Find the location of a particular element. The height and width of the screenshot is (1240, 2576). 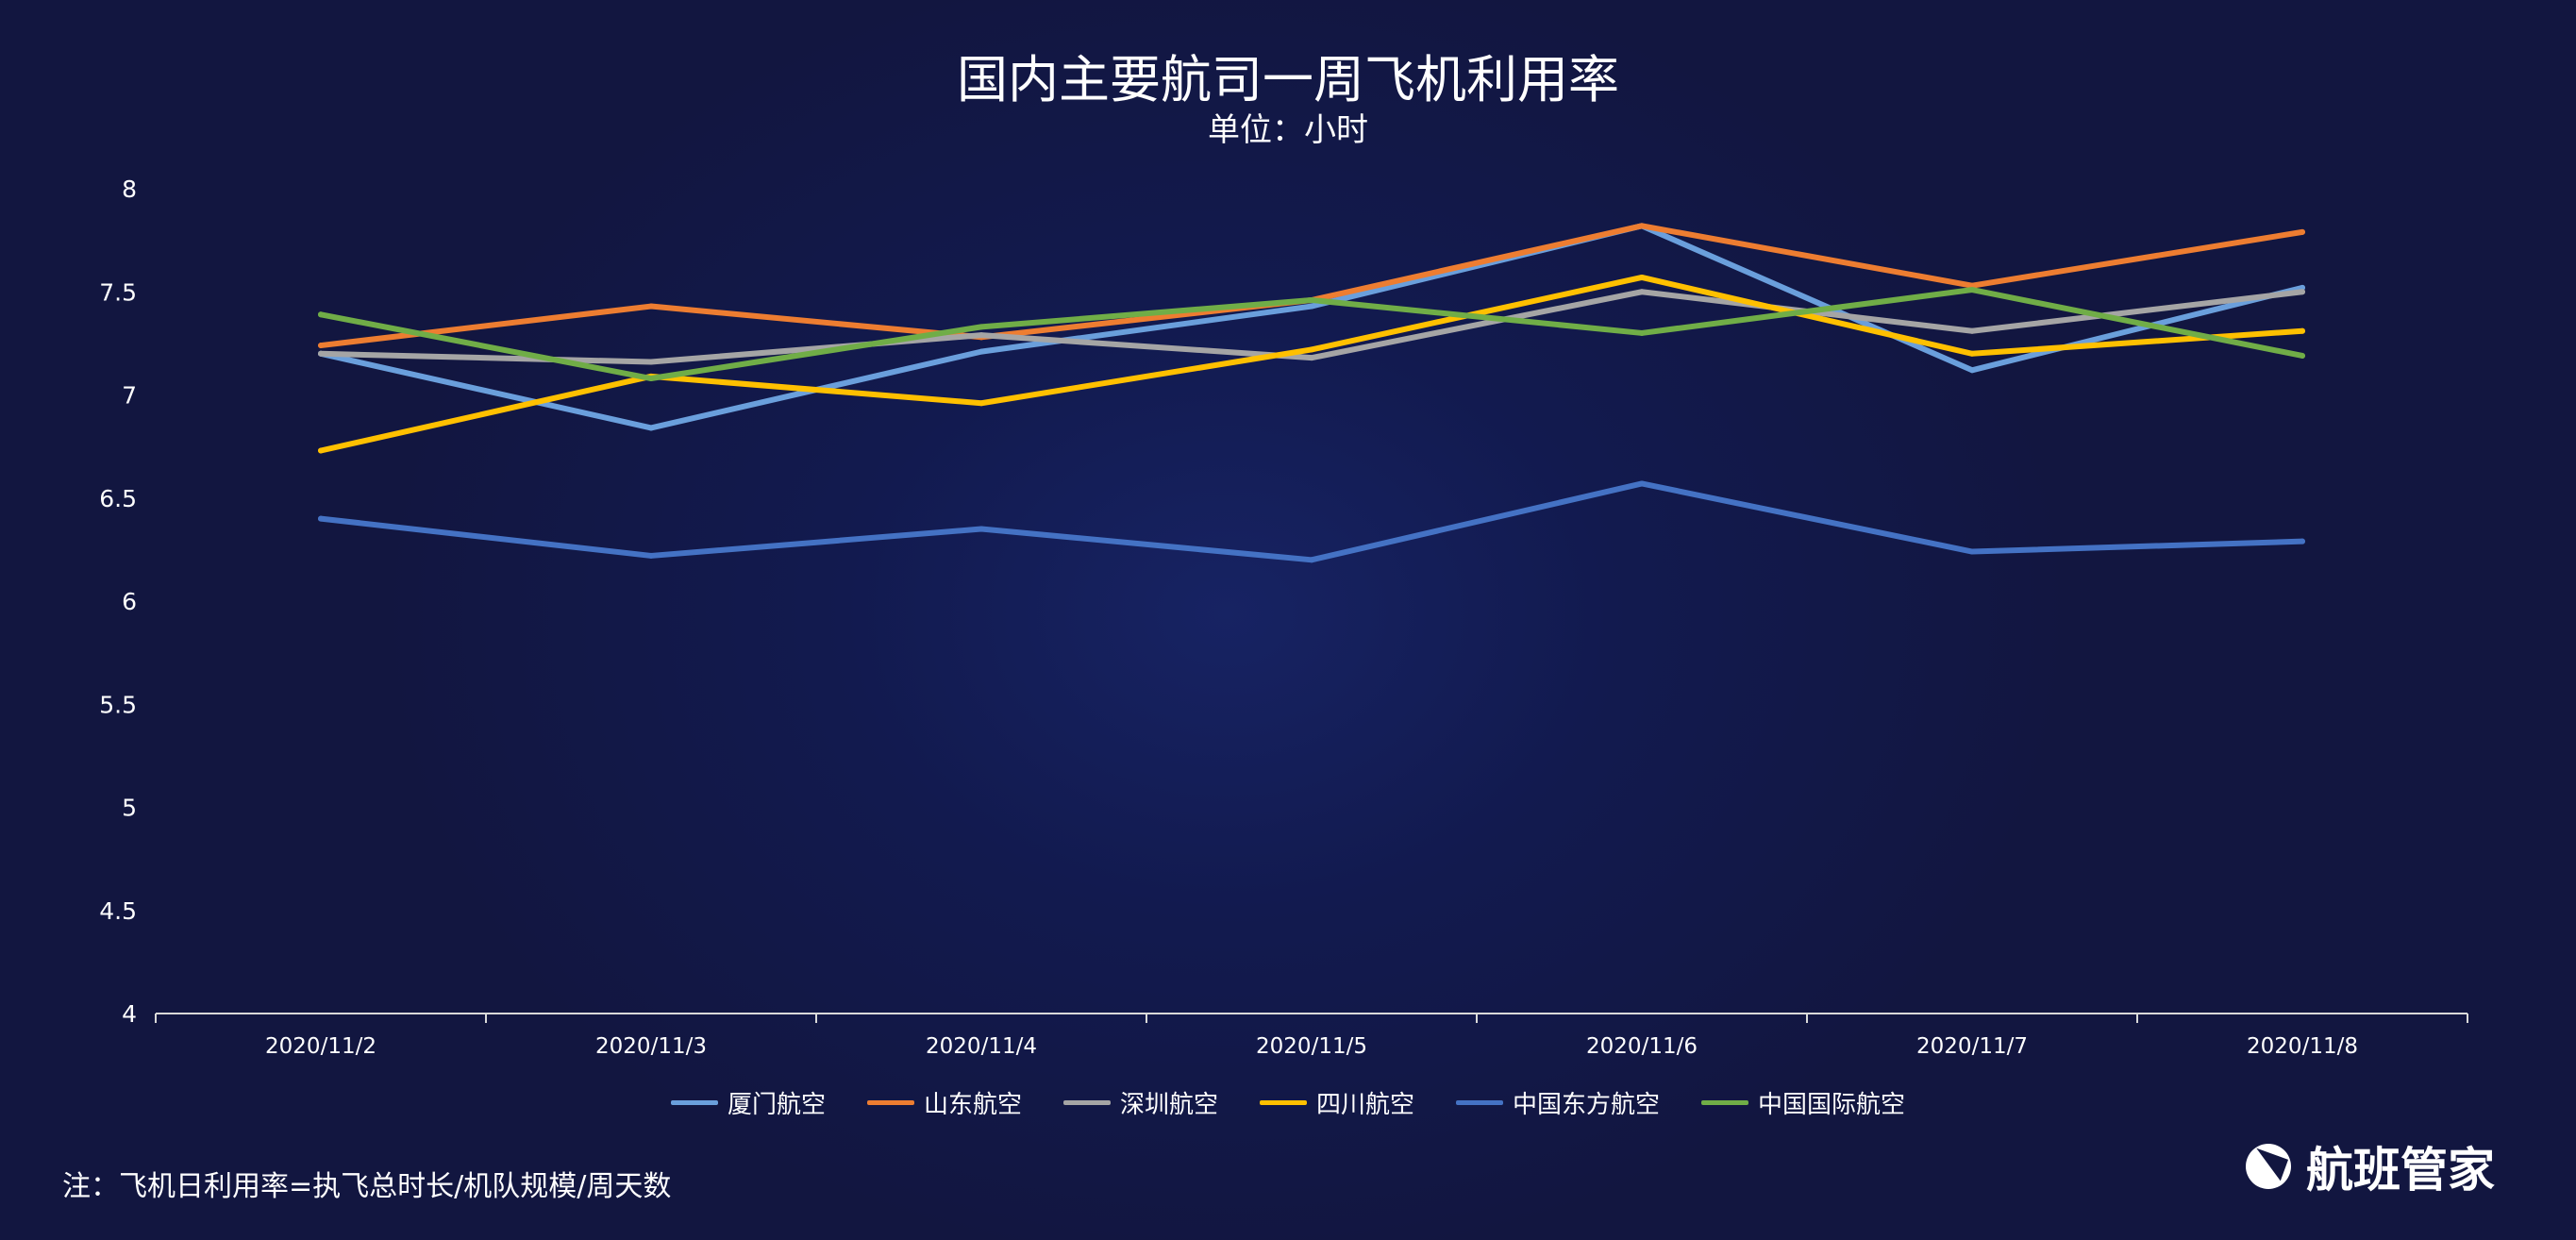

legend-item: 中国国际航空 is located at coordinates (1803, 1102).